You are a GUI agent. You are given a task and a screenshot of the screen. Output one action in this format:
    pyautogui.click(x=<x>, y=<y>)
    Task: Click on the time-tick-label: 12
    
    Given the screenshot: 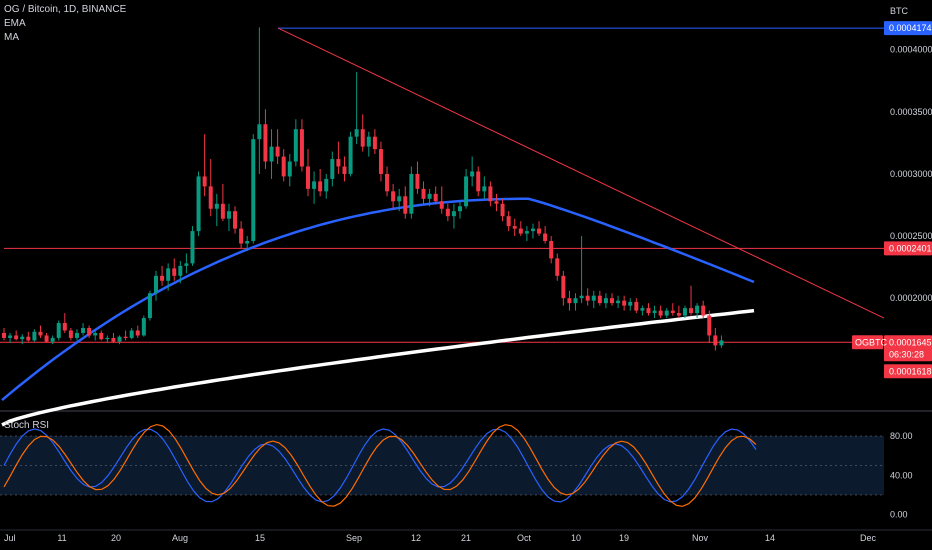 What is the action you would take?
    pyautogui.click(x=416, y=538)
    